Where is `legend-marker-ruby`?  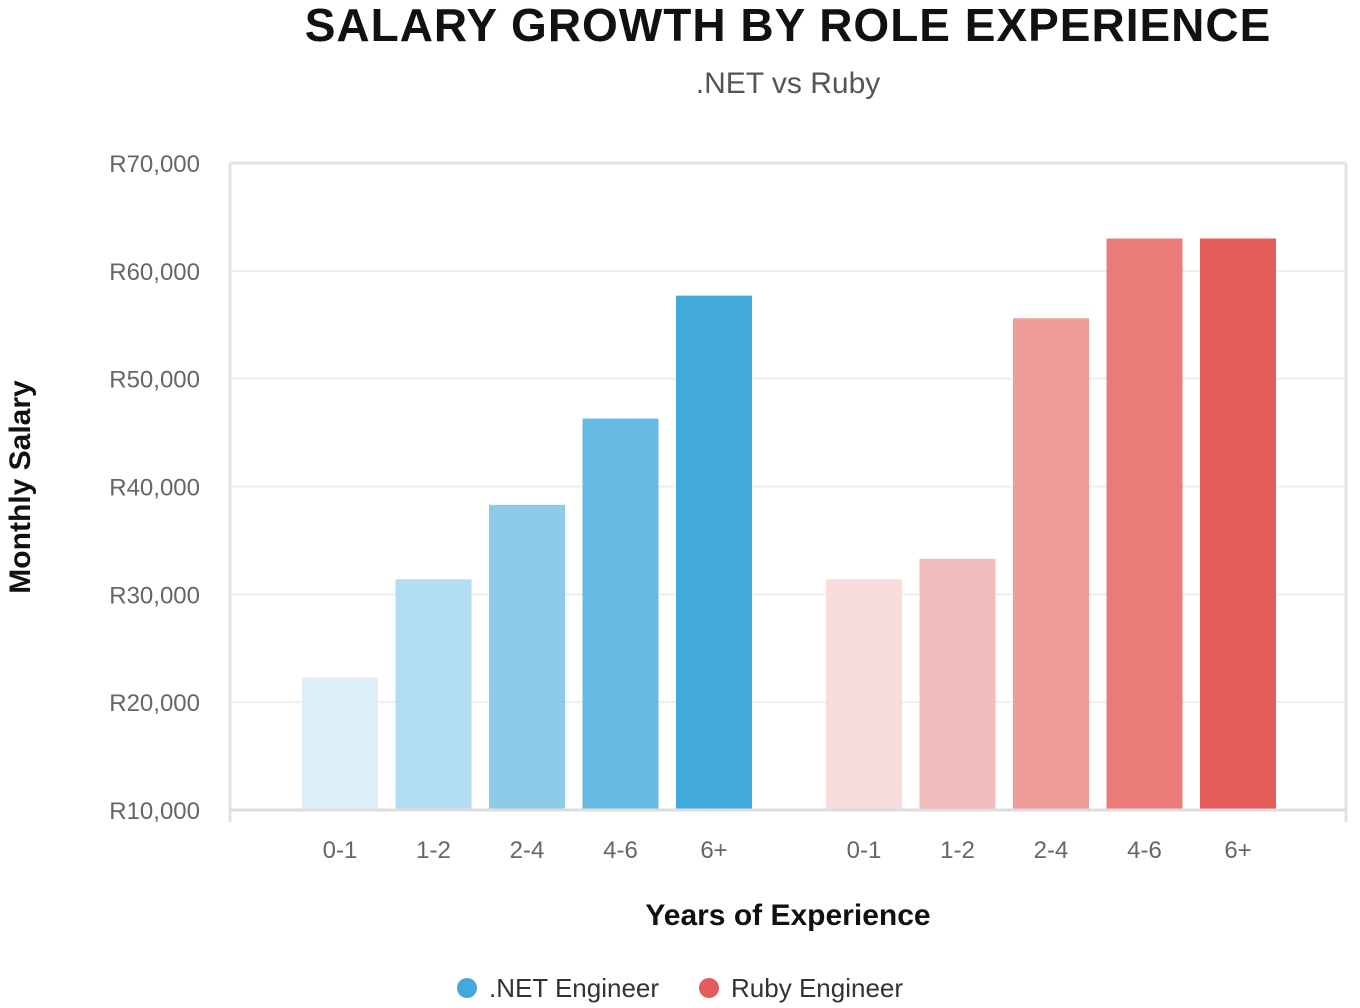
legend-marker-ruby is located at coordinates (709, 988).